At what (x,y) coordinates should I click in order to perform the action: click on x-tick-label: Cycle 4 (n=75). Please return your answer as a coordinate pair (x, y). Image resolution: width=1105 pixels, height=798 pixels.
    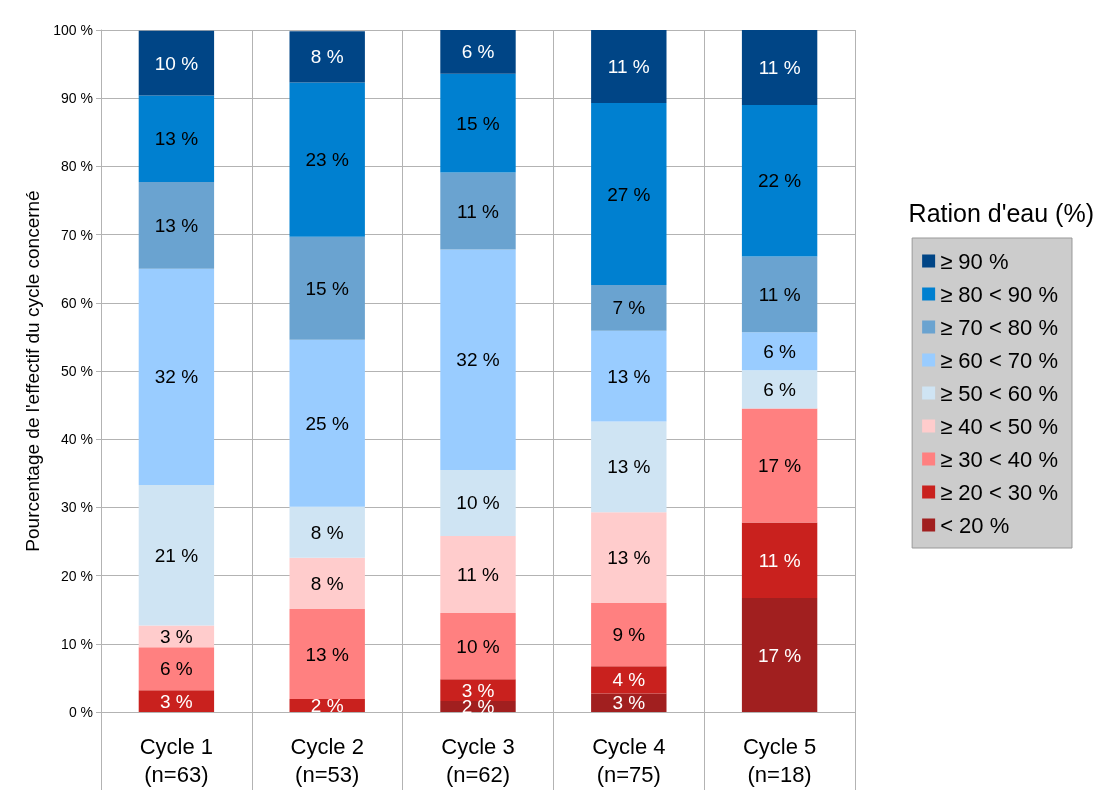
    Looking at the image, I should click on (629, 760).